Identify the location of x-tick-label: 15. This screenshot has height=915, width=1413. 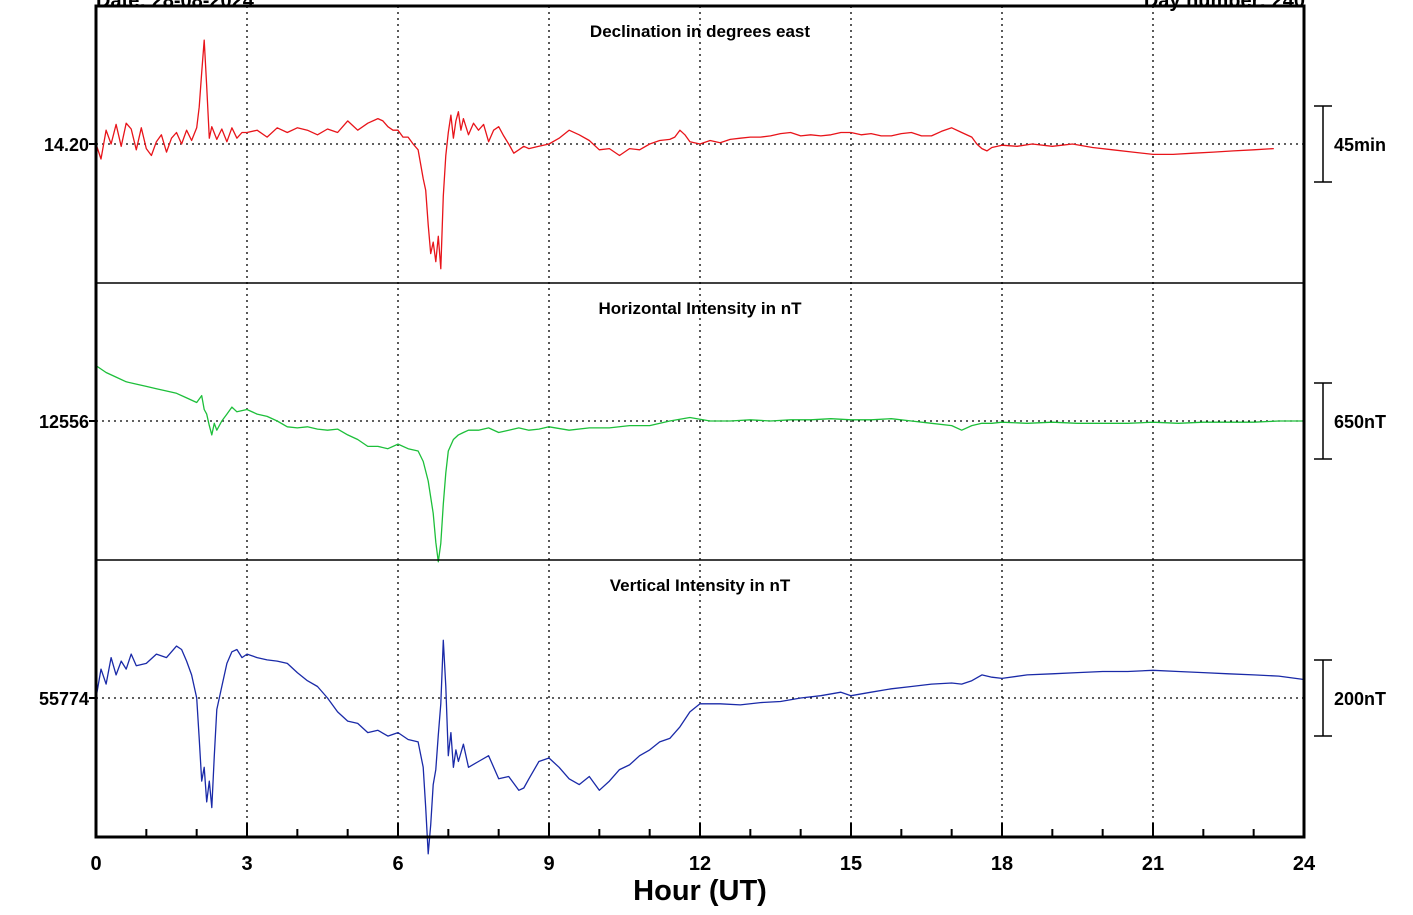
(851, 864).